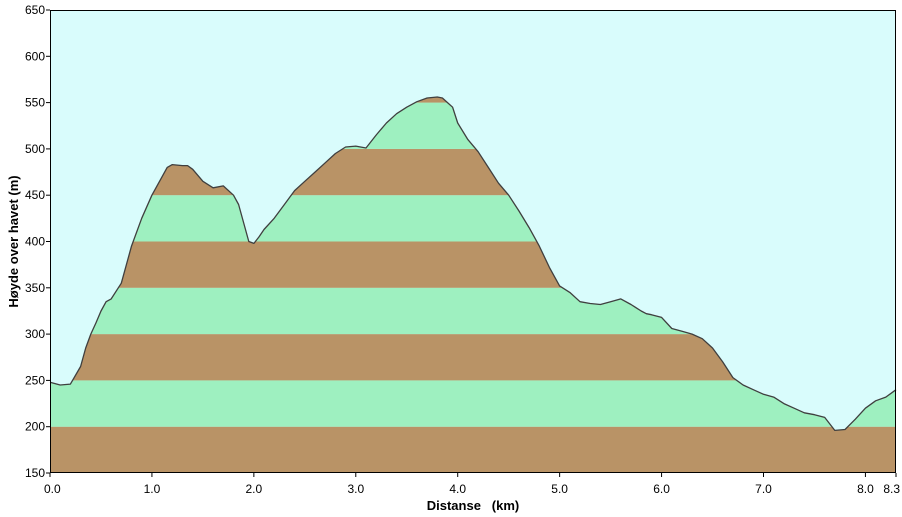 The image size is (902, 517). What do you see at coordinates (35, 103) in the screenshot?
I see `y-tick-label: 550` at bounding box center [35, 103].